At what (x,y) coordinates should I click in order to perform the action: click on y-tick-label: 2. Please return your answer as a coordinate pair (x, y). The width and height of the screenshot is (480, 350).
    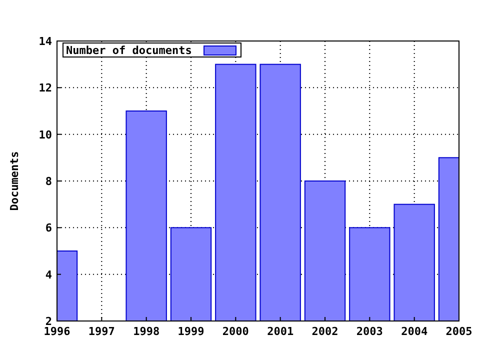
    Looking at the image, I should click on (48, 321).